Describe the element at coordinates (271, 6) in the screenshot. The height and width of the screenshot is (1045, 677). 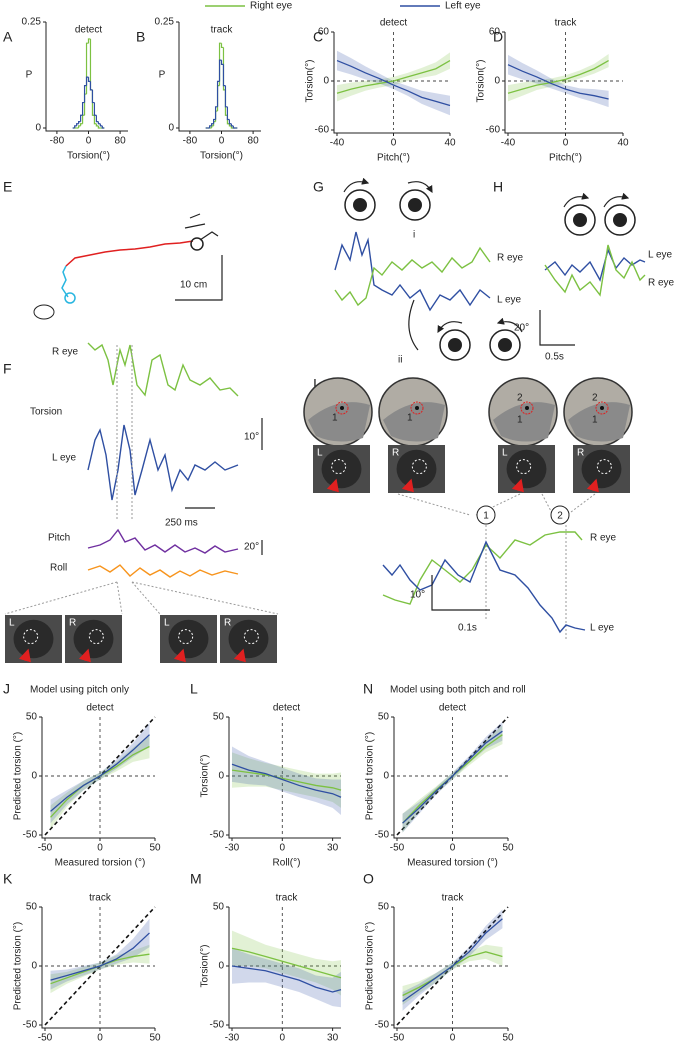
I see `legend-label: Right eye` at that location.